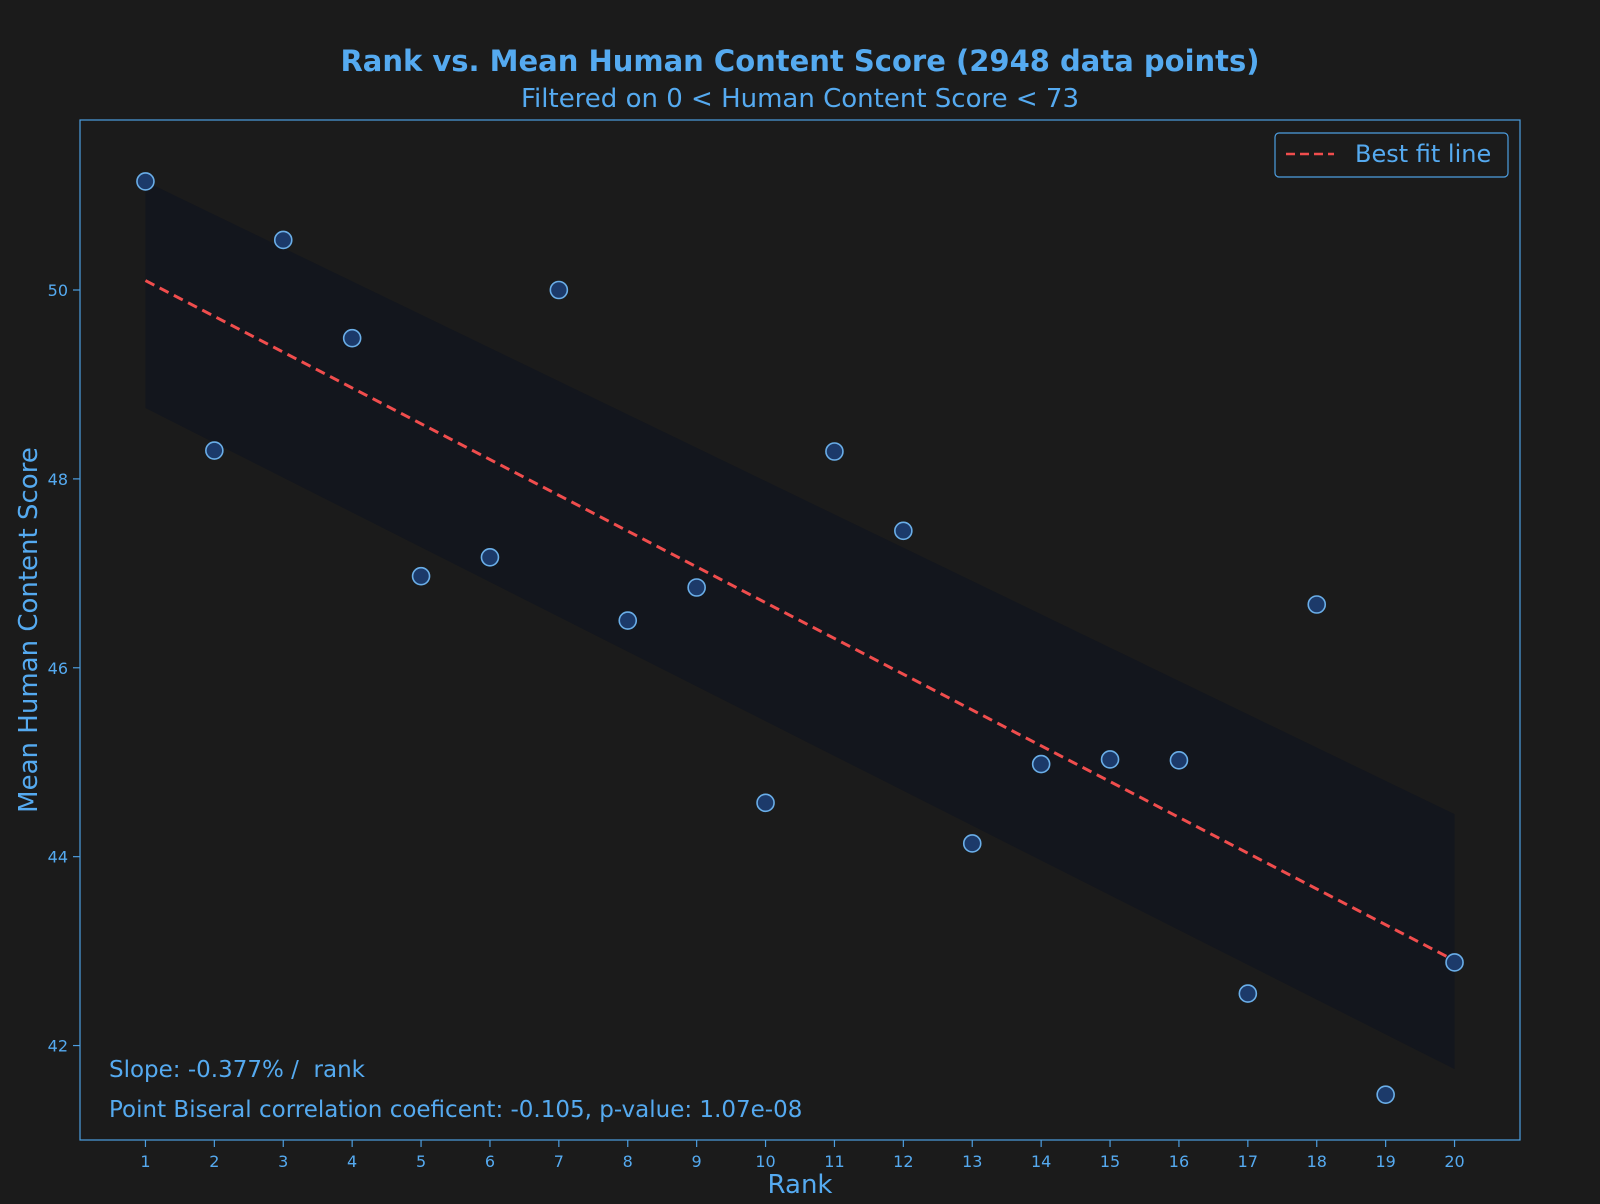  I want to click on x-tick-label-6: 6, so click(490, 1161).